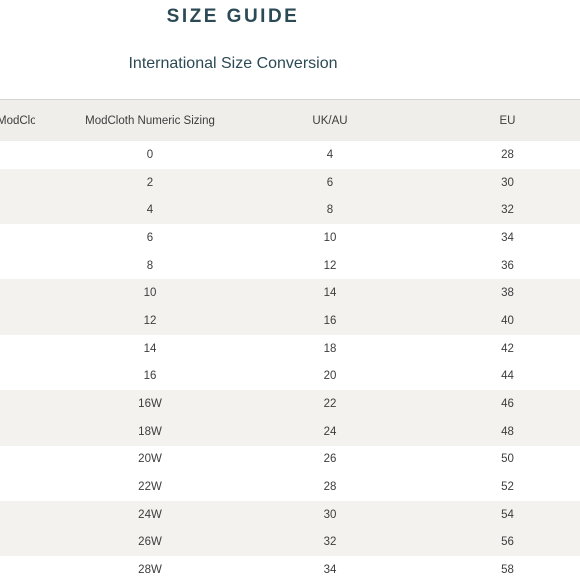  I want to click on cell-uk-au-size: 8, so click(330, 210).